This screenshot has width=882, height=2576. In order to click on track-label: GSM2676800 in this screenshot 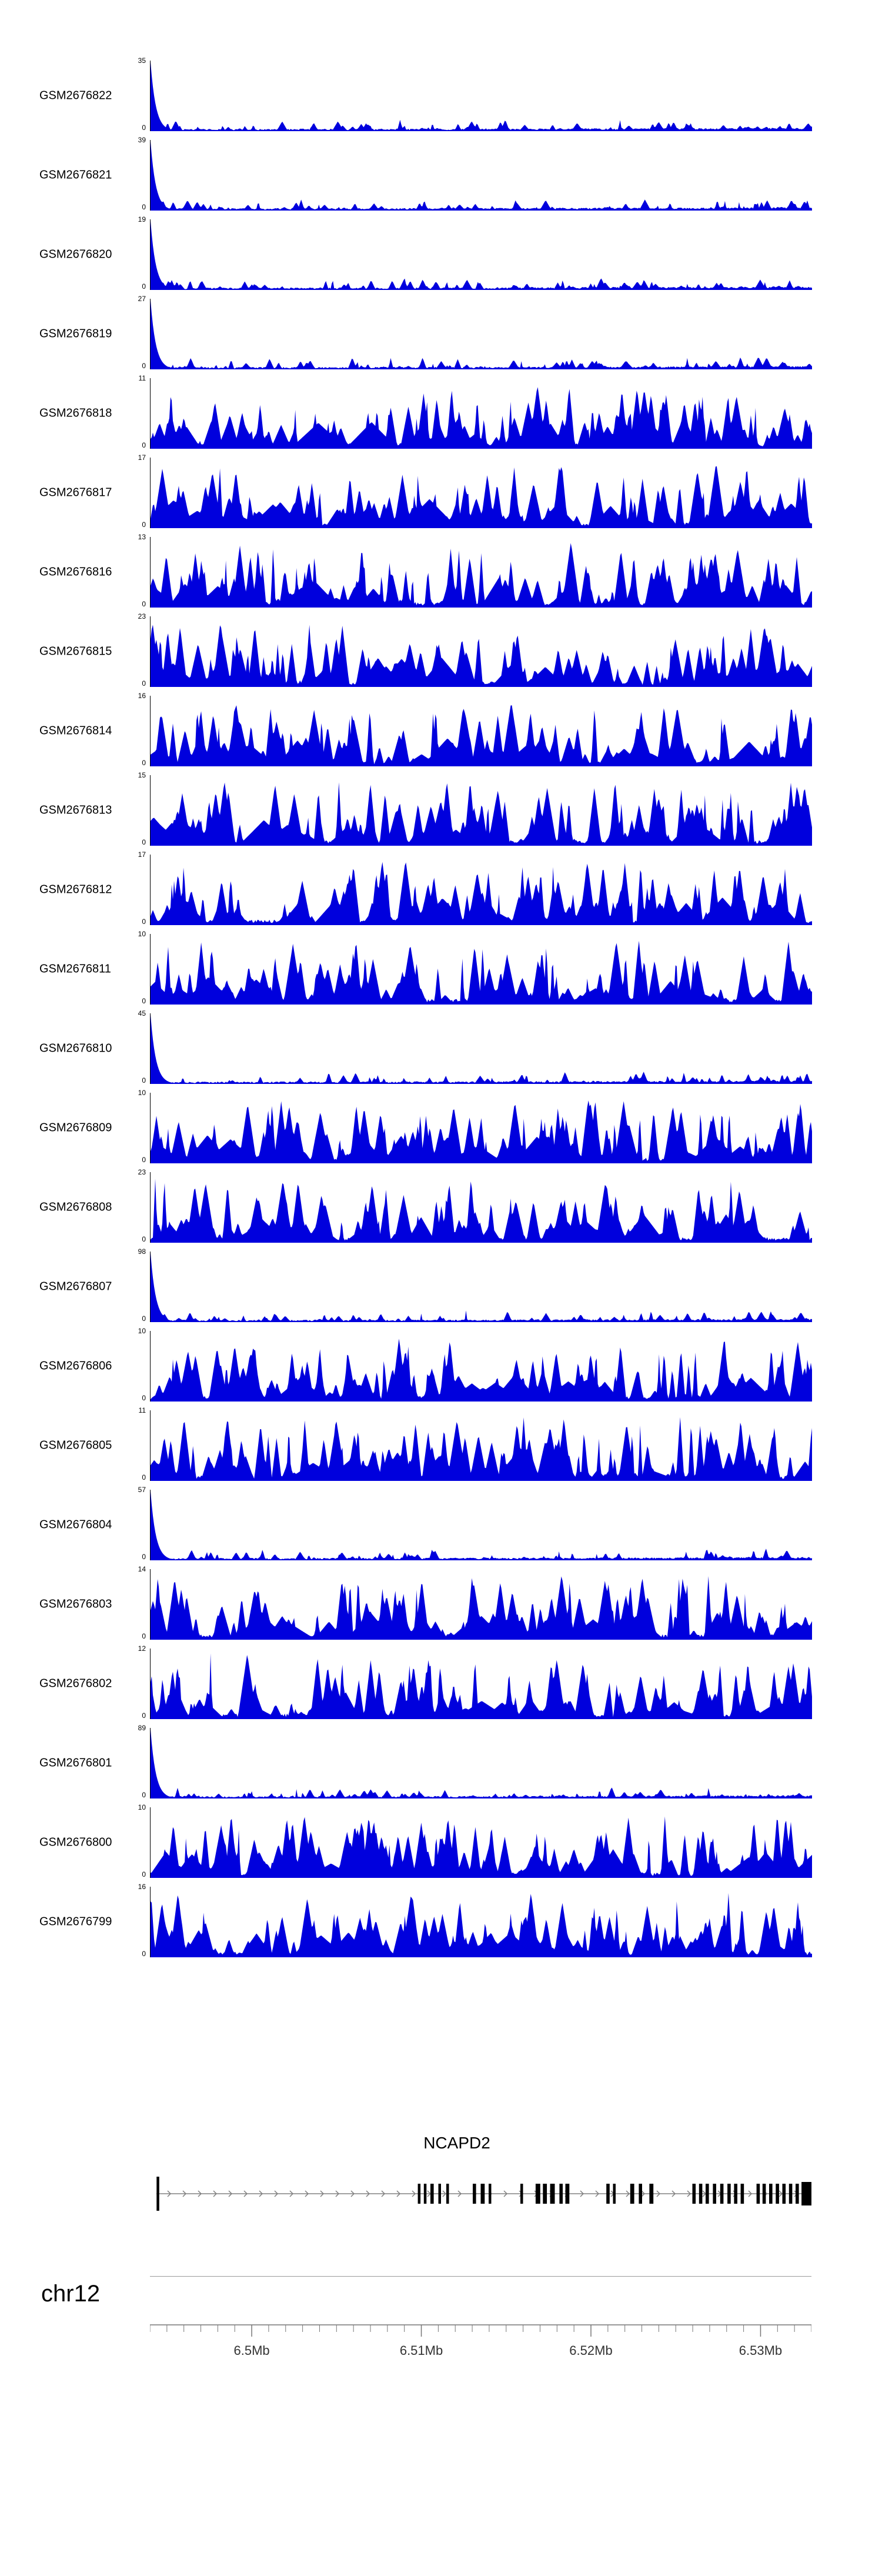, I will do `click(75, 1842)`.